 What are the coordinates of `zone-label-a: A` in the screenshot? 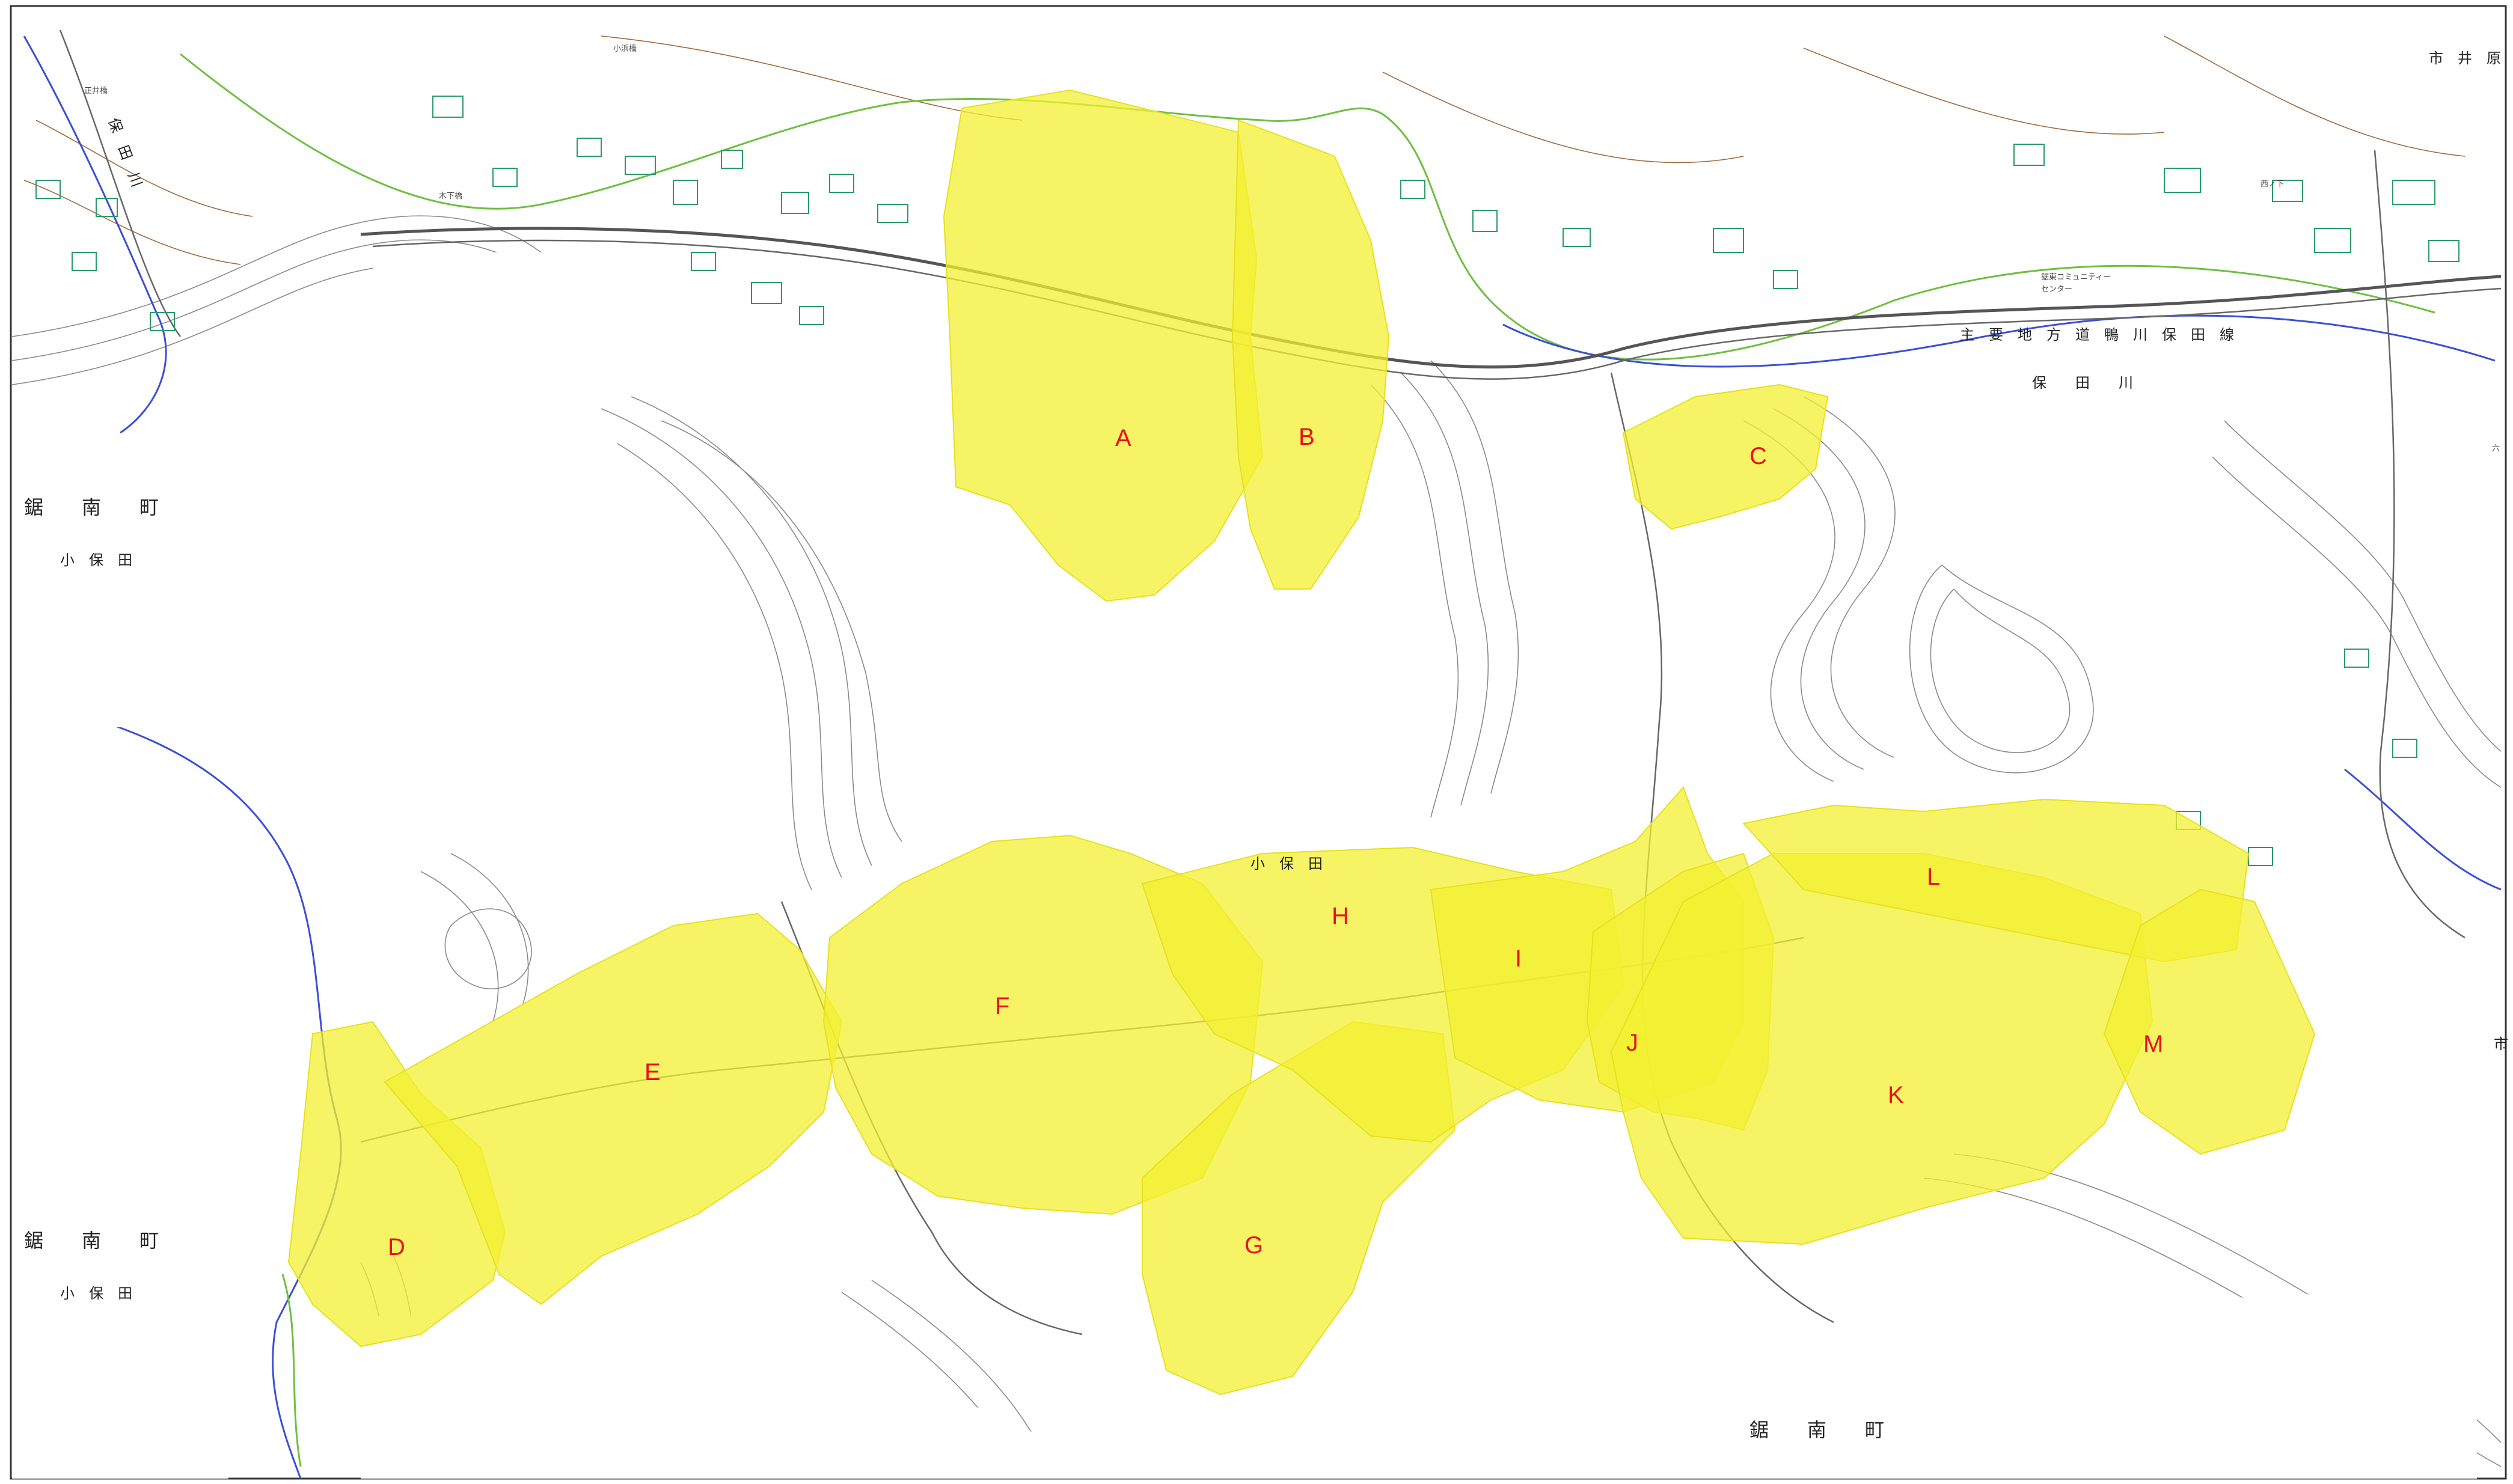 It's located at (1123, 438).